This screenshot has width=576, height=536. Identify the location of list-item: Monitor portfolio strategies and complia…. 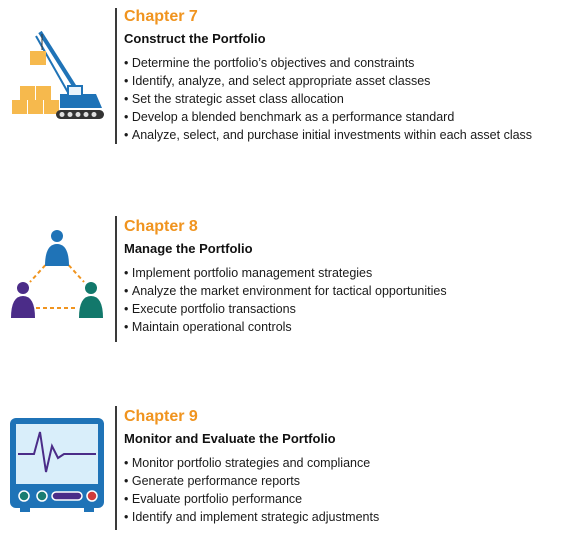
(349, 463).